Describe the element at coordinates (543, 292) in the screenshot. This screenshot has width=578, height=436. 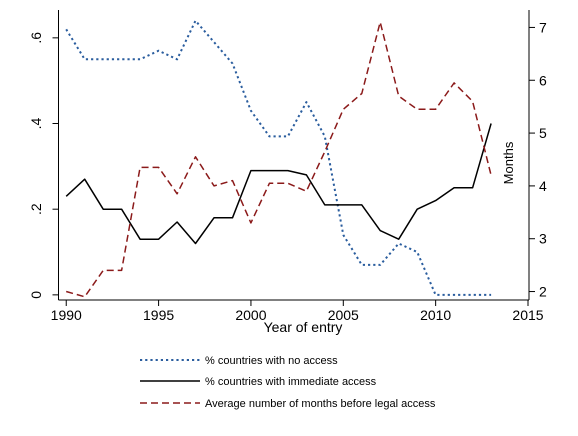
I see `y2-tick-label: 2` at that location.